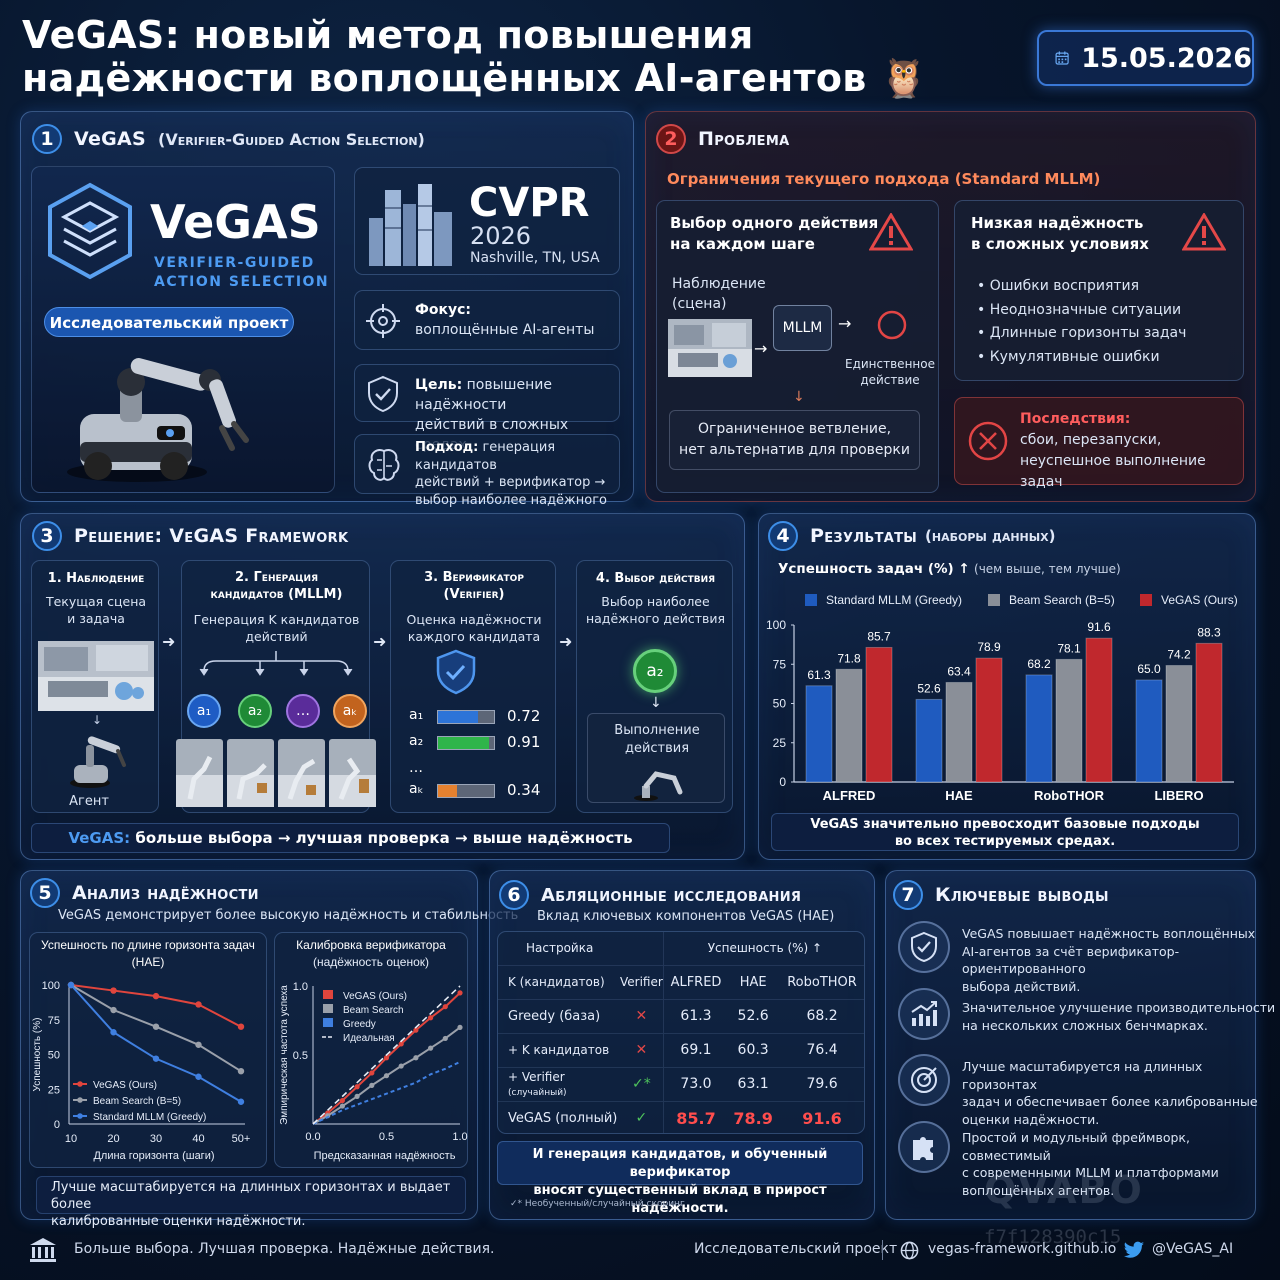 This screenshot has height=1280, width=1280. Describe the element at coordinates (96, 601) in the screenshot. I see `step-1-sub-1: Текущая сцена` at that location.